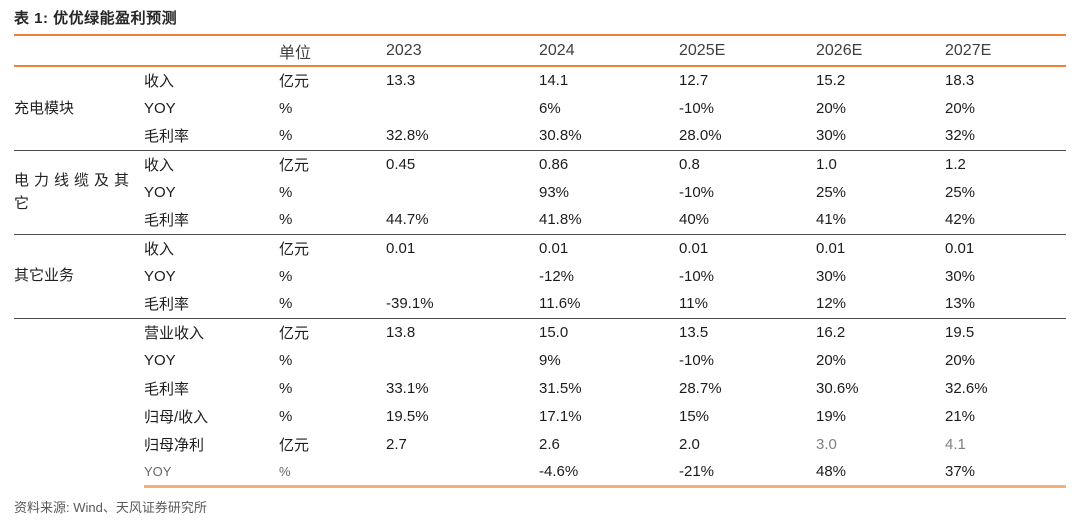  Describe the element at coordinates (1005, 163) in the screenshot. I see `value-cell: 1.2` at that location.